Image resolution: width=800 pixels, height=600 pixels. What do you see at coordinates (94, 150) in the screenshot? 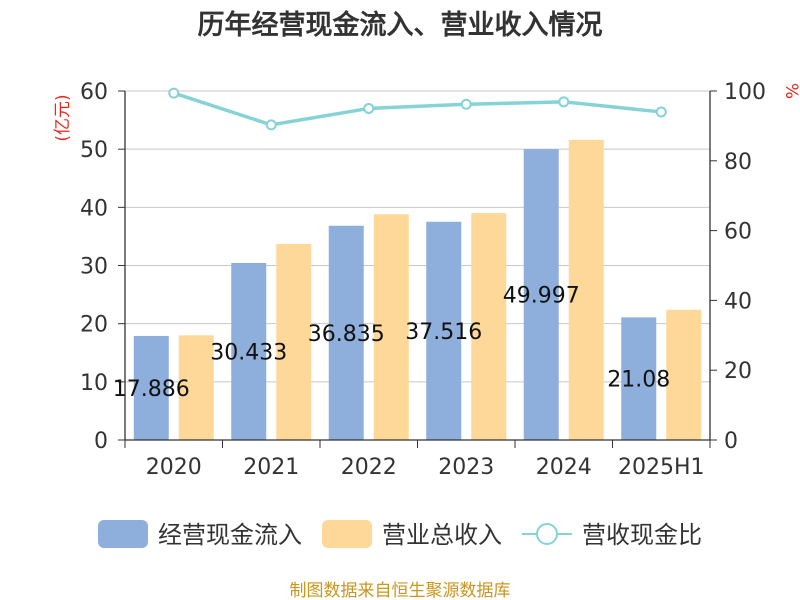
I see `left-tick-label: 50` at bounding box center [94, 150].